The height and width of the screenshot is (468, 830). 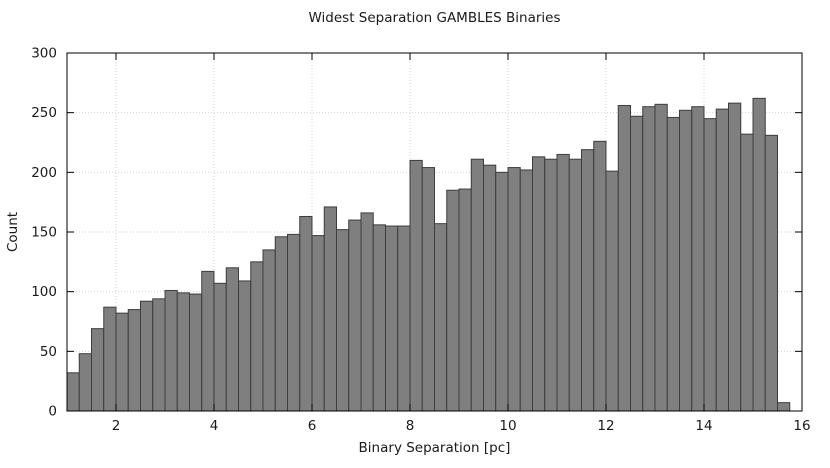 What do you see at coordinates (703, 426) in the screenshot?
I see `x-tick-label: 14` at bounding box center [703, 426].